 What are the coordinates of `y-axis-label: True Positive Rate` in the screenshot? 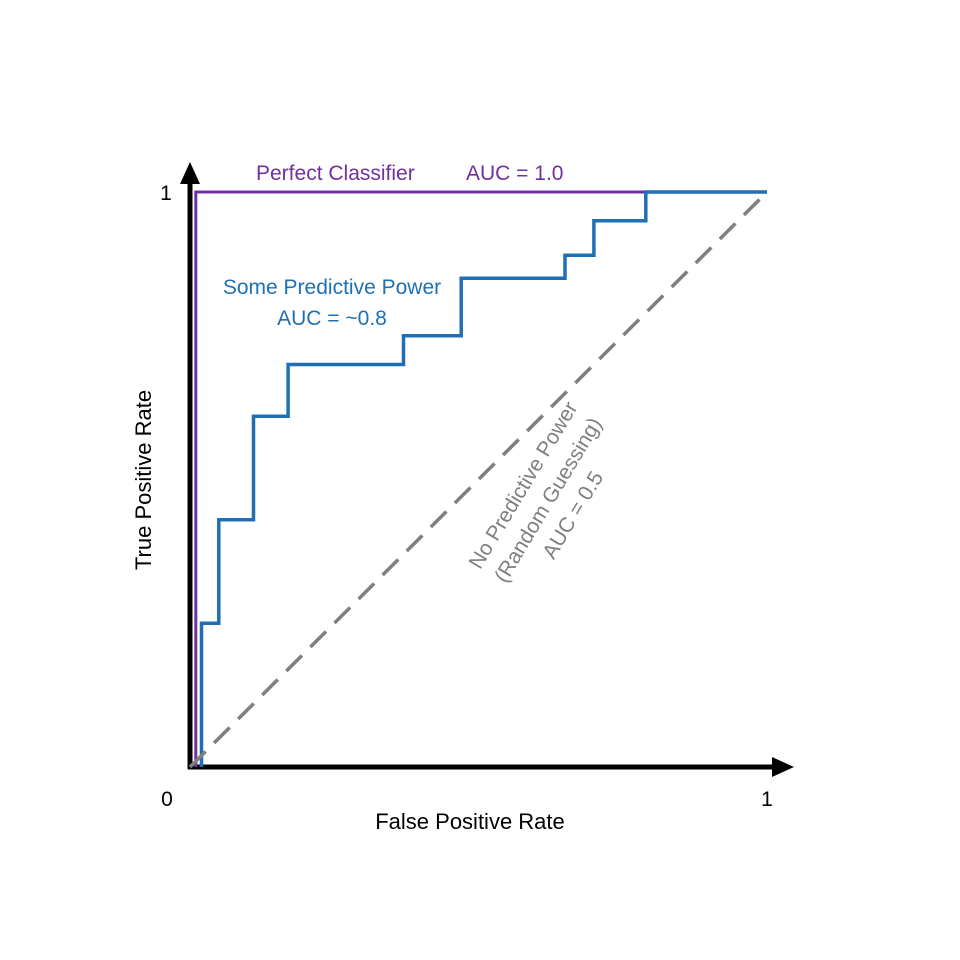 It's located at (143, 480).